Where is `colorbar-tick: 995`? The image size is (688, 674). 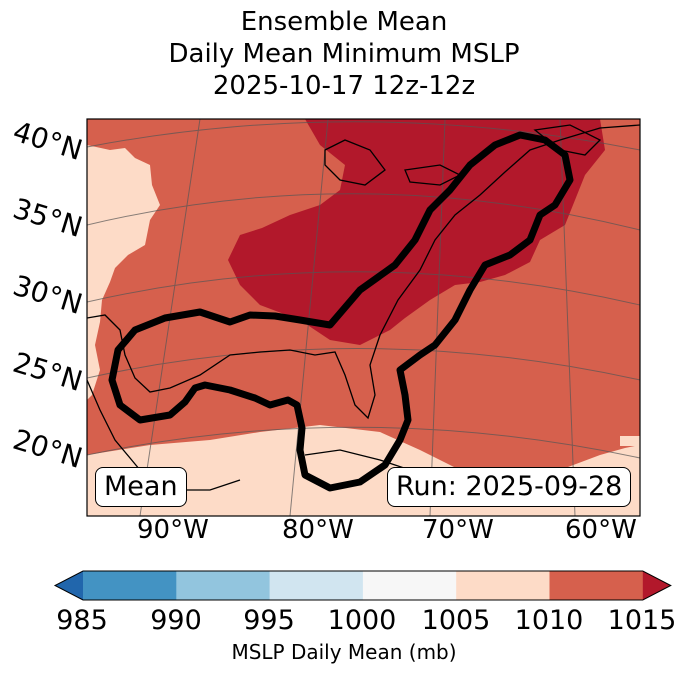 colorbar-tick: 995 is located at coordinates (269, 620).